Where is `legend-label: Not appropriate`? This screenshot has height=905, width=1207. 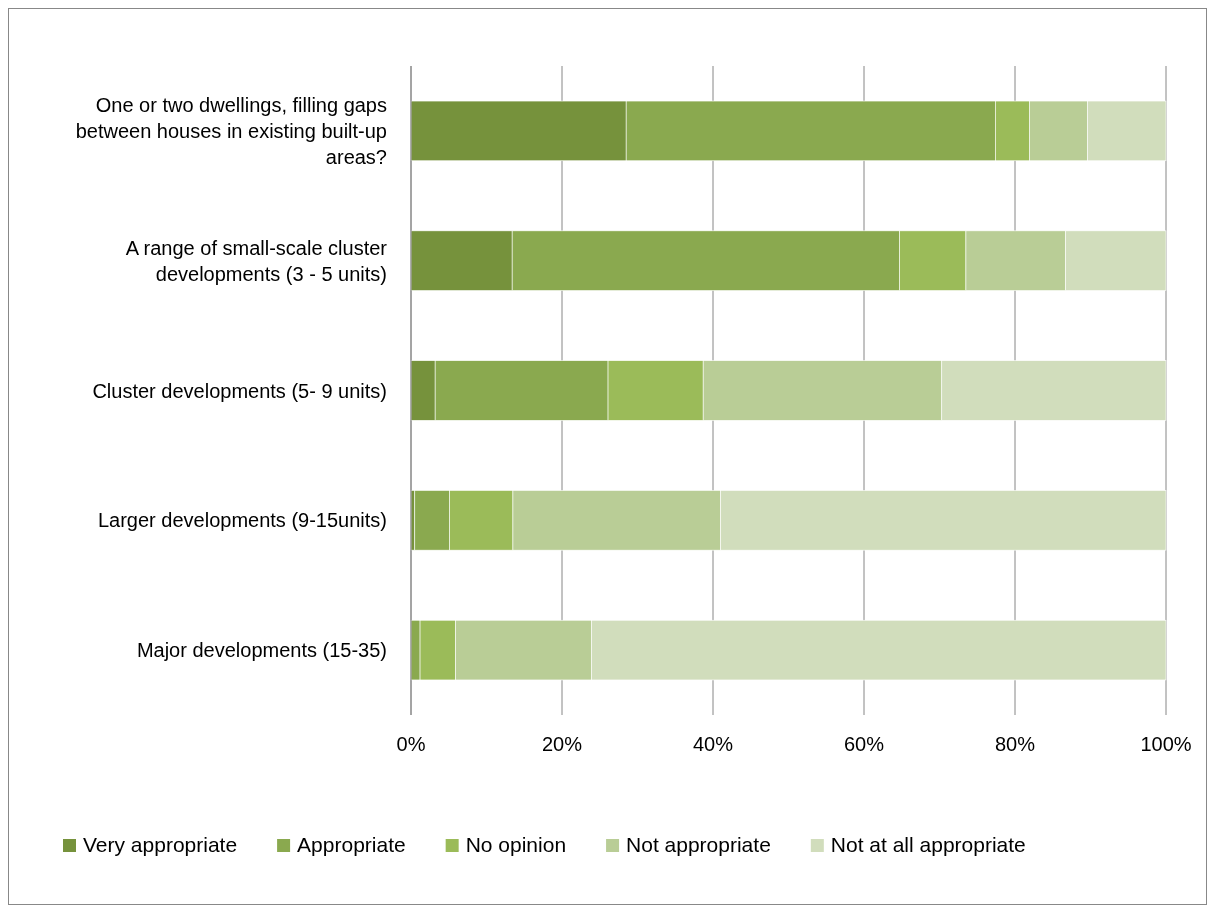
legend-label: Not appropriate is located at coordinates (698, 844).